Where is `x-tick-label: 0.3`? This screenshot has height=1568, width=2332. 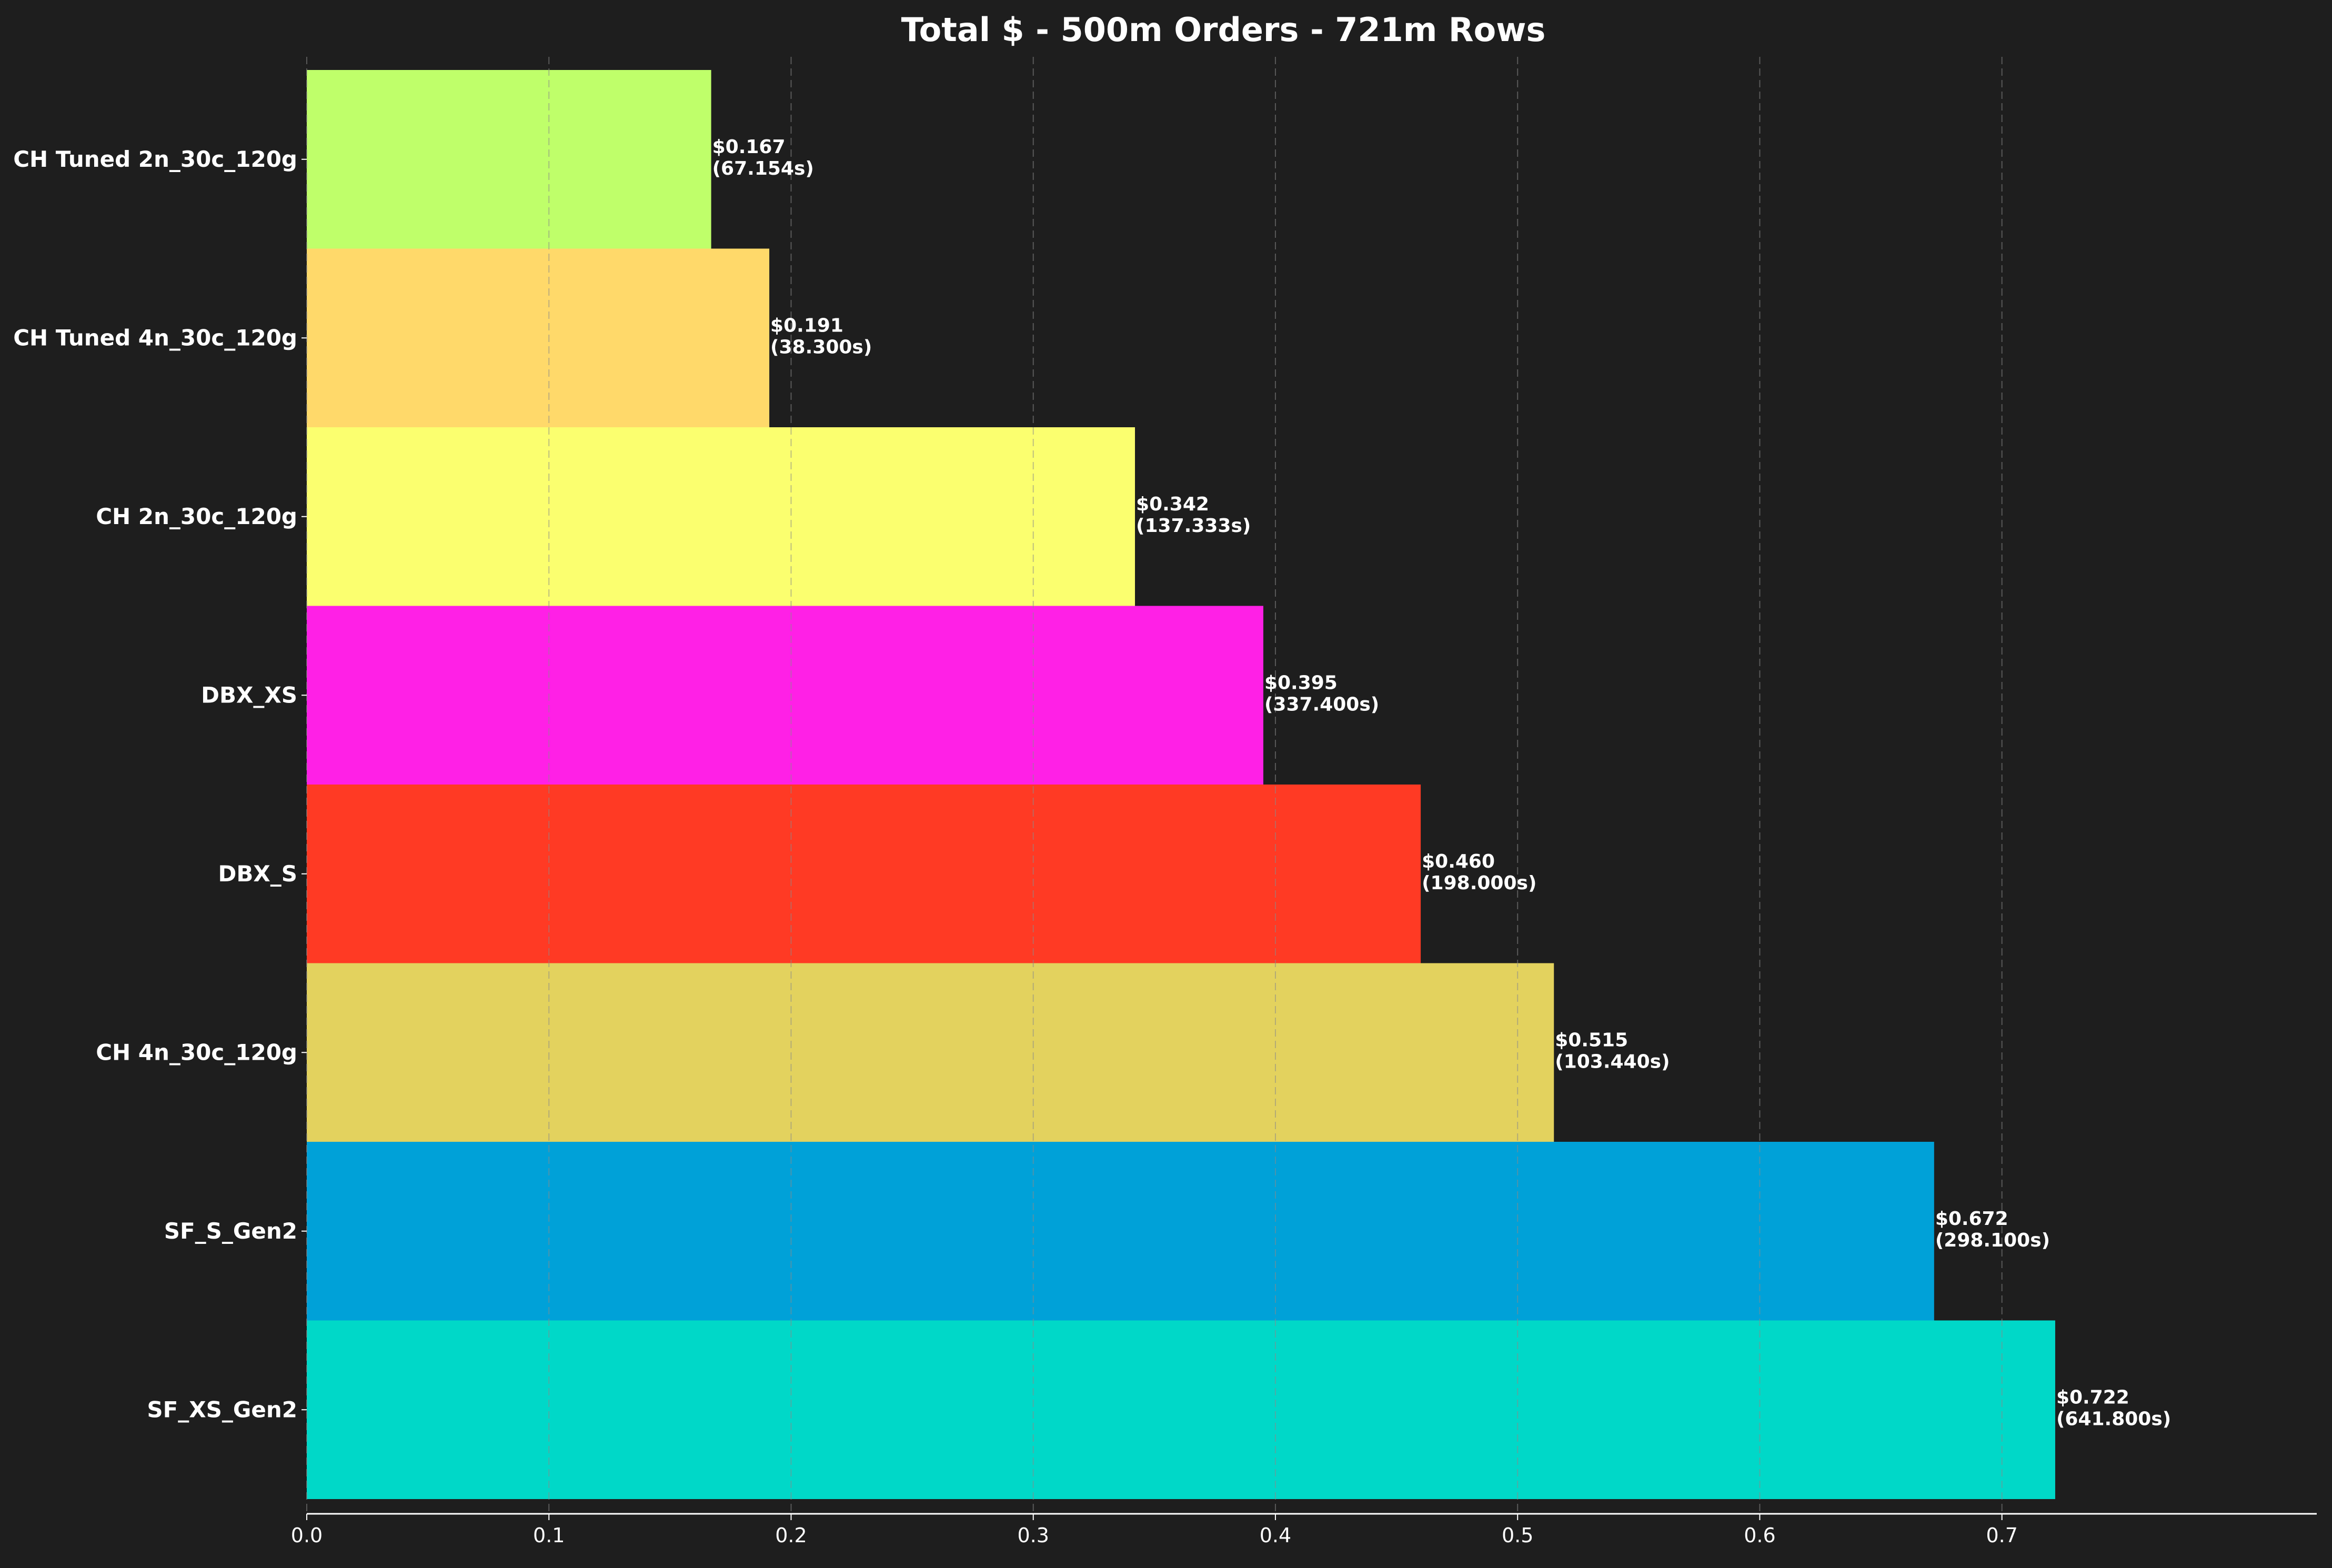
x-tick-label: 0.3 is located at coordinates (1033, 1535).